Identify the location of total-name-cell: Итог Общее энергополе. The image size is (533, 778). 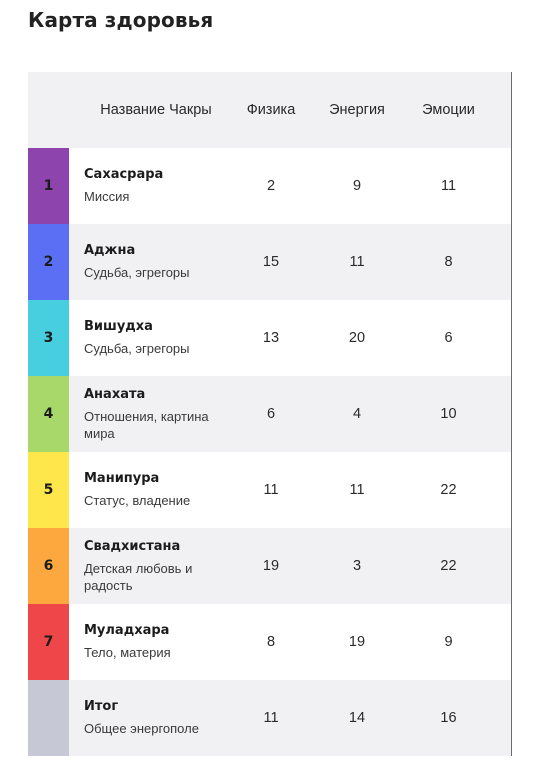
(148, 718).